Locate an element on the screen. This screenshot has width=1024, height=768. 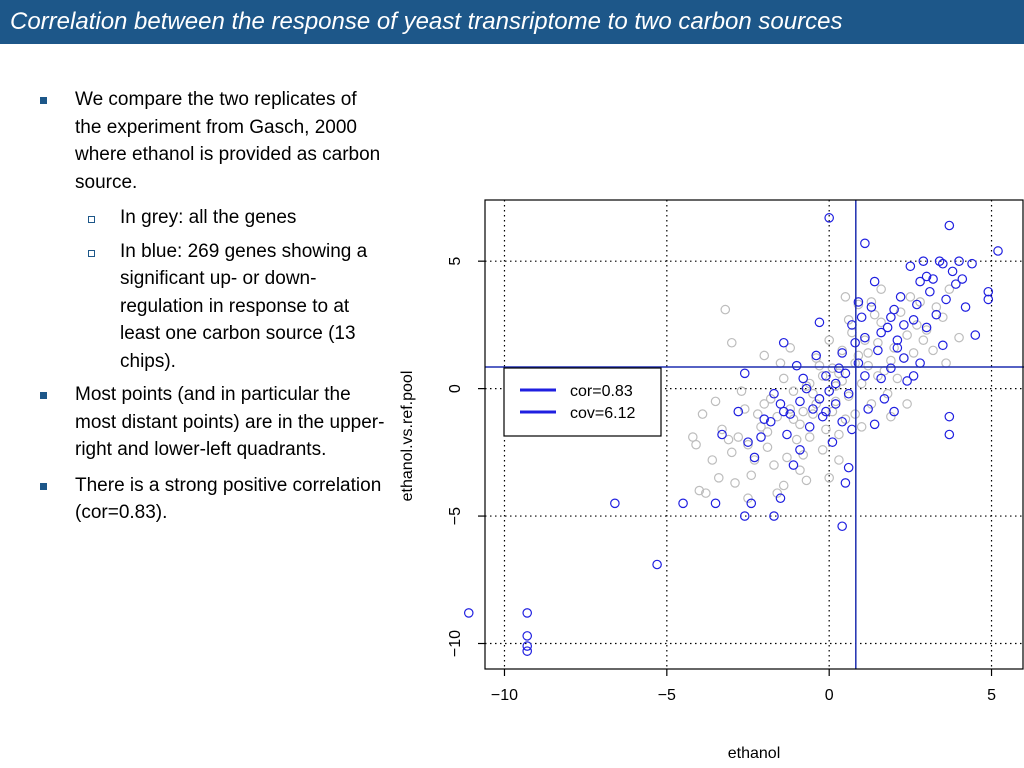
x-tick-label: 5 is located at coordinates (991, 695).